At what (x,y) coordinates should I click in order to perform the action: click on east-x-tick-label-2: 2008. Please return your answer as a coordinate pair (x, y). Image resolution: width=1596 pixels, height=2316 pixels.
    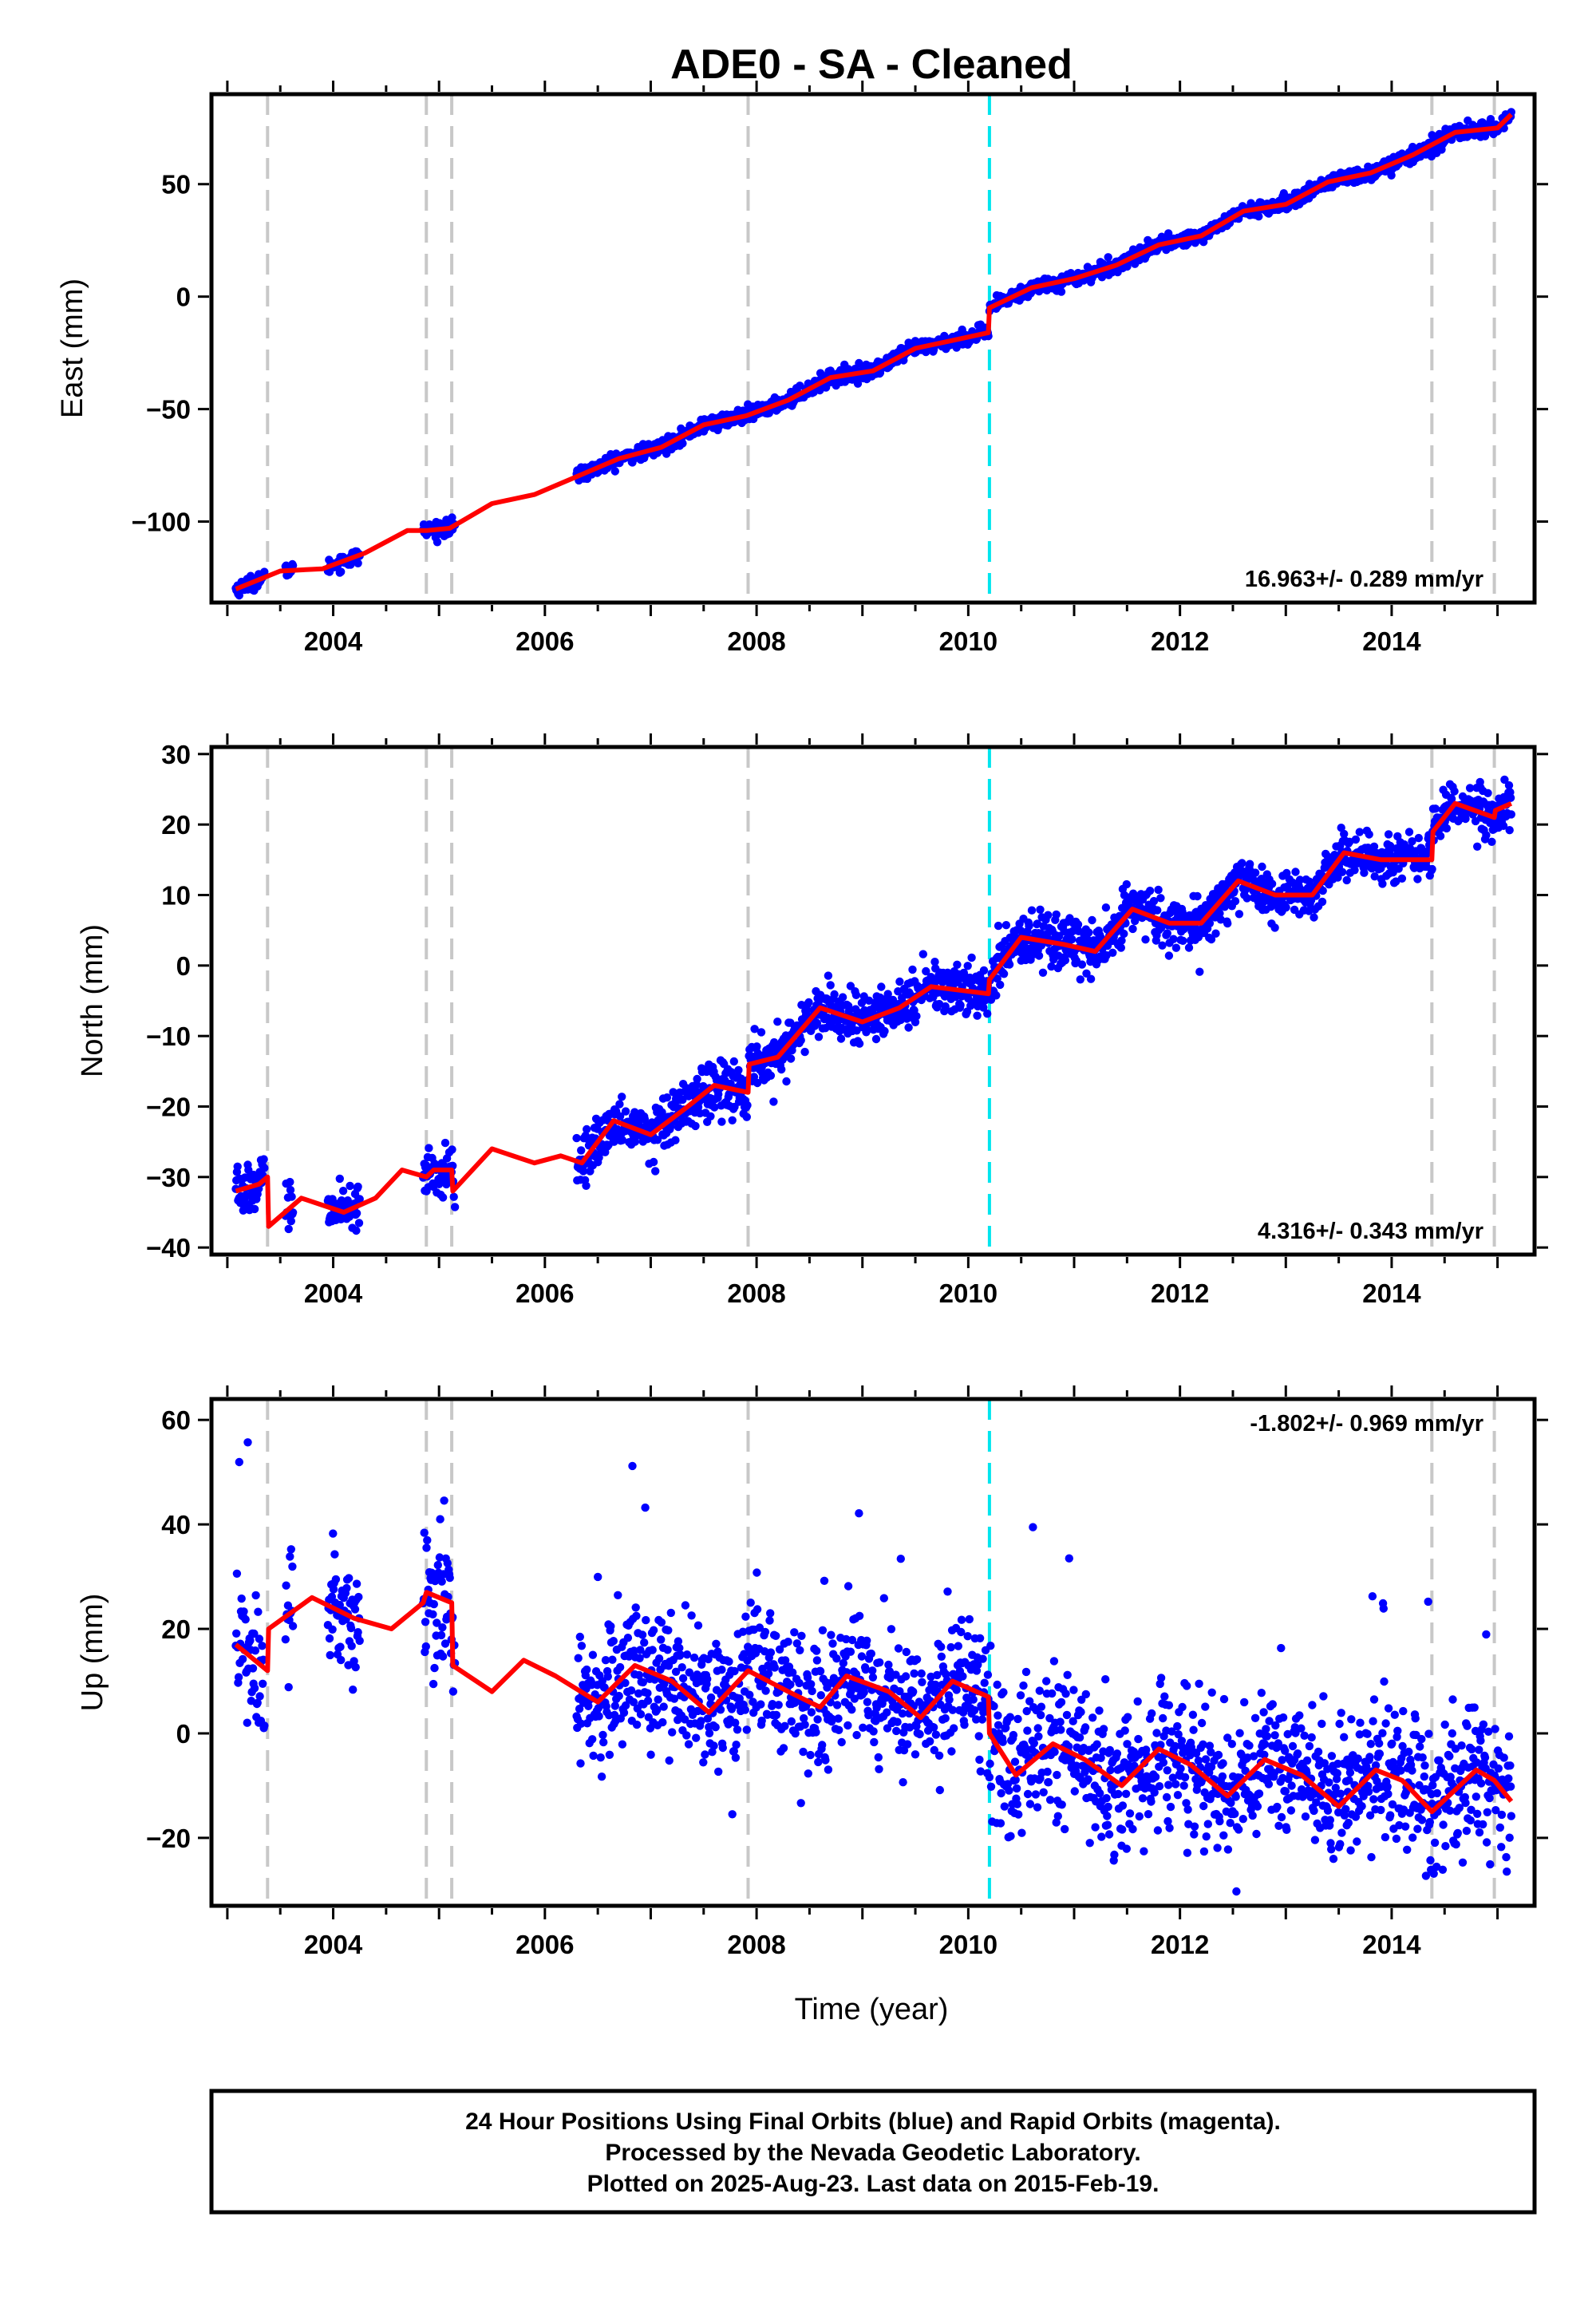
    Looking at the image, I should click on (756, 641).